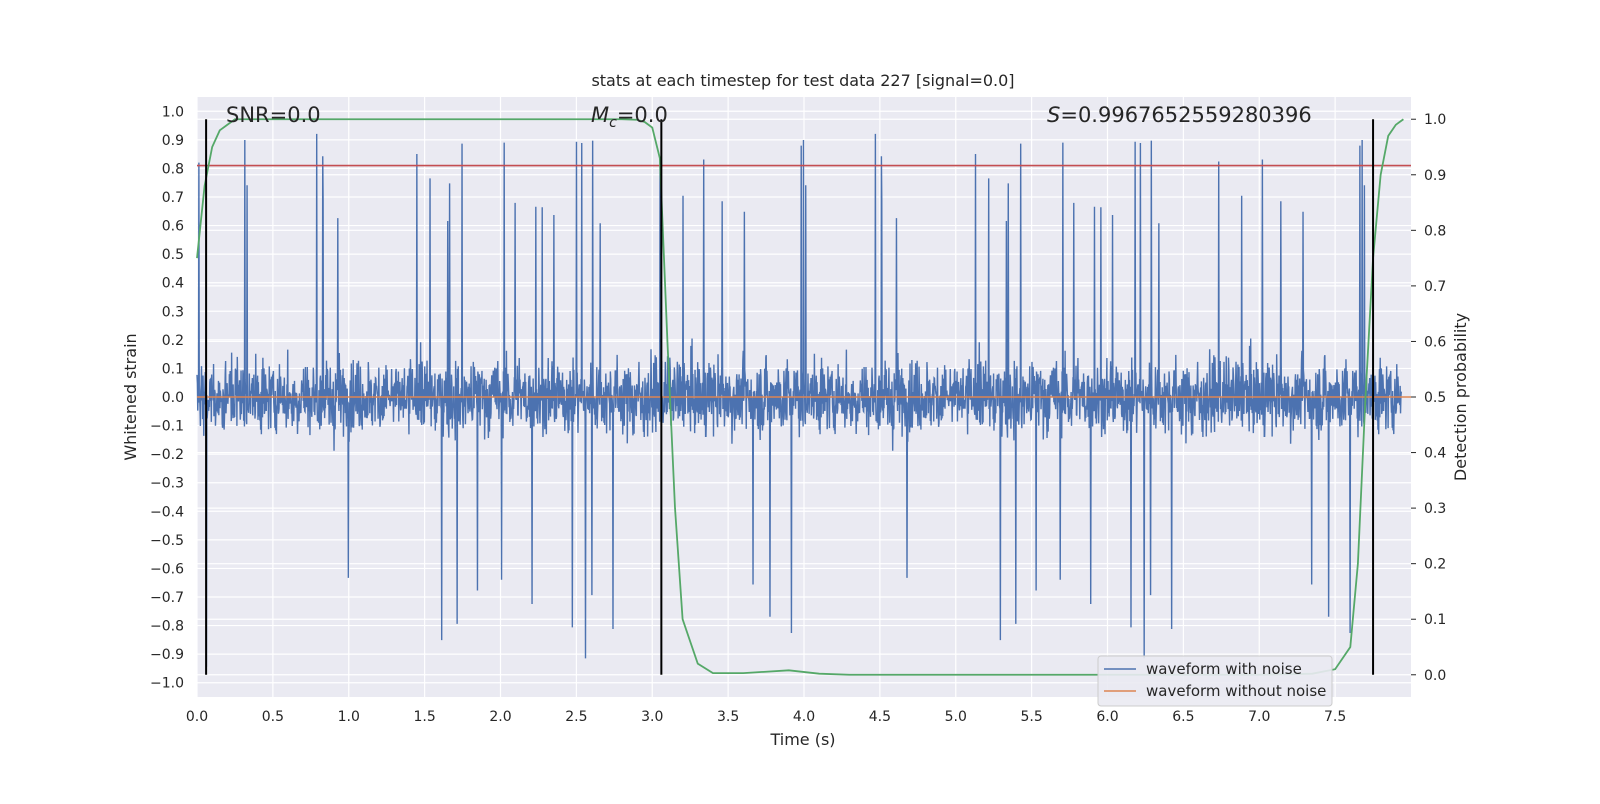 Image resolution: width=1600 pixels, height=804 pixels. I want to click on y-right-tick-label: 0.6, so click(1435, 342).